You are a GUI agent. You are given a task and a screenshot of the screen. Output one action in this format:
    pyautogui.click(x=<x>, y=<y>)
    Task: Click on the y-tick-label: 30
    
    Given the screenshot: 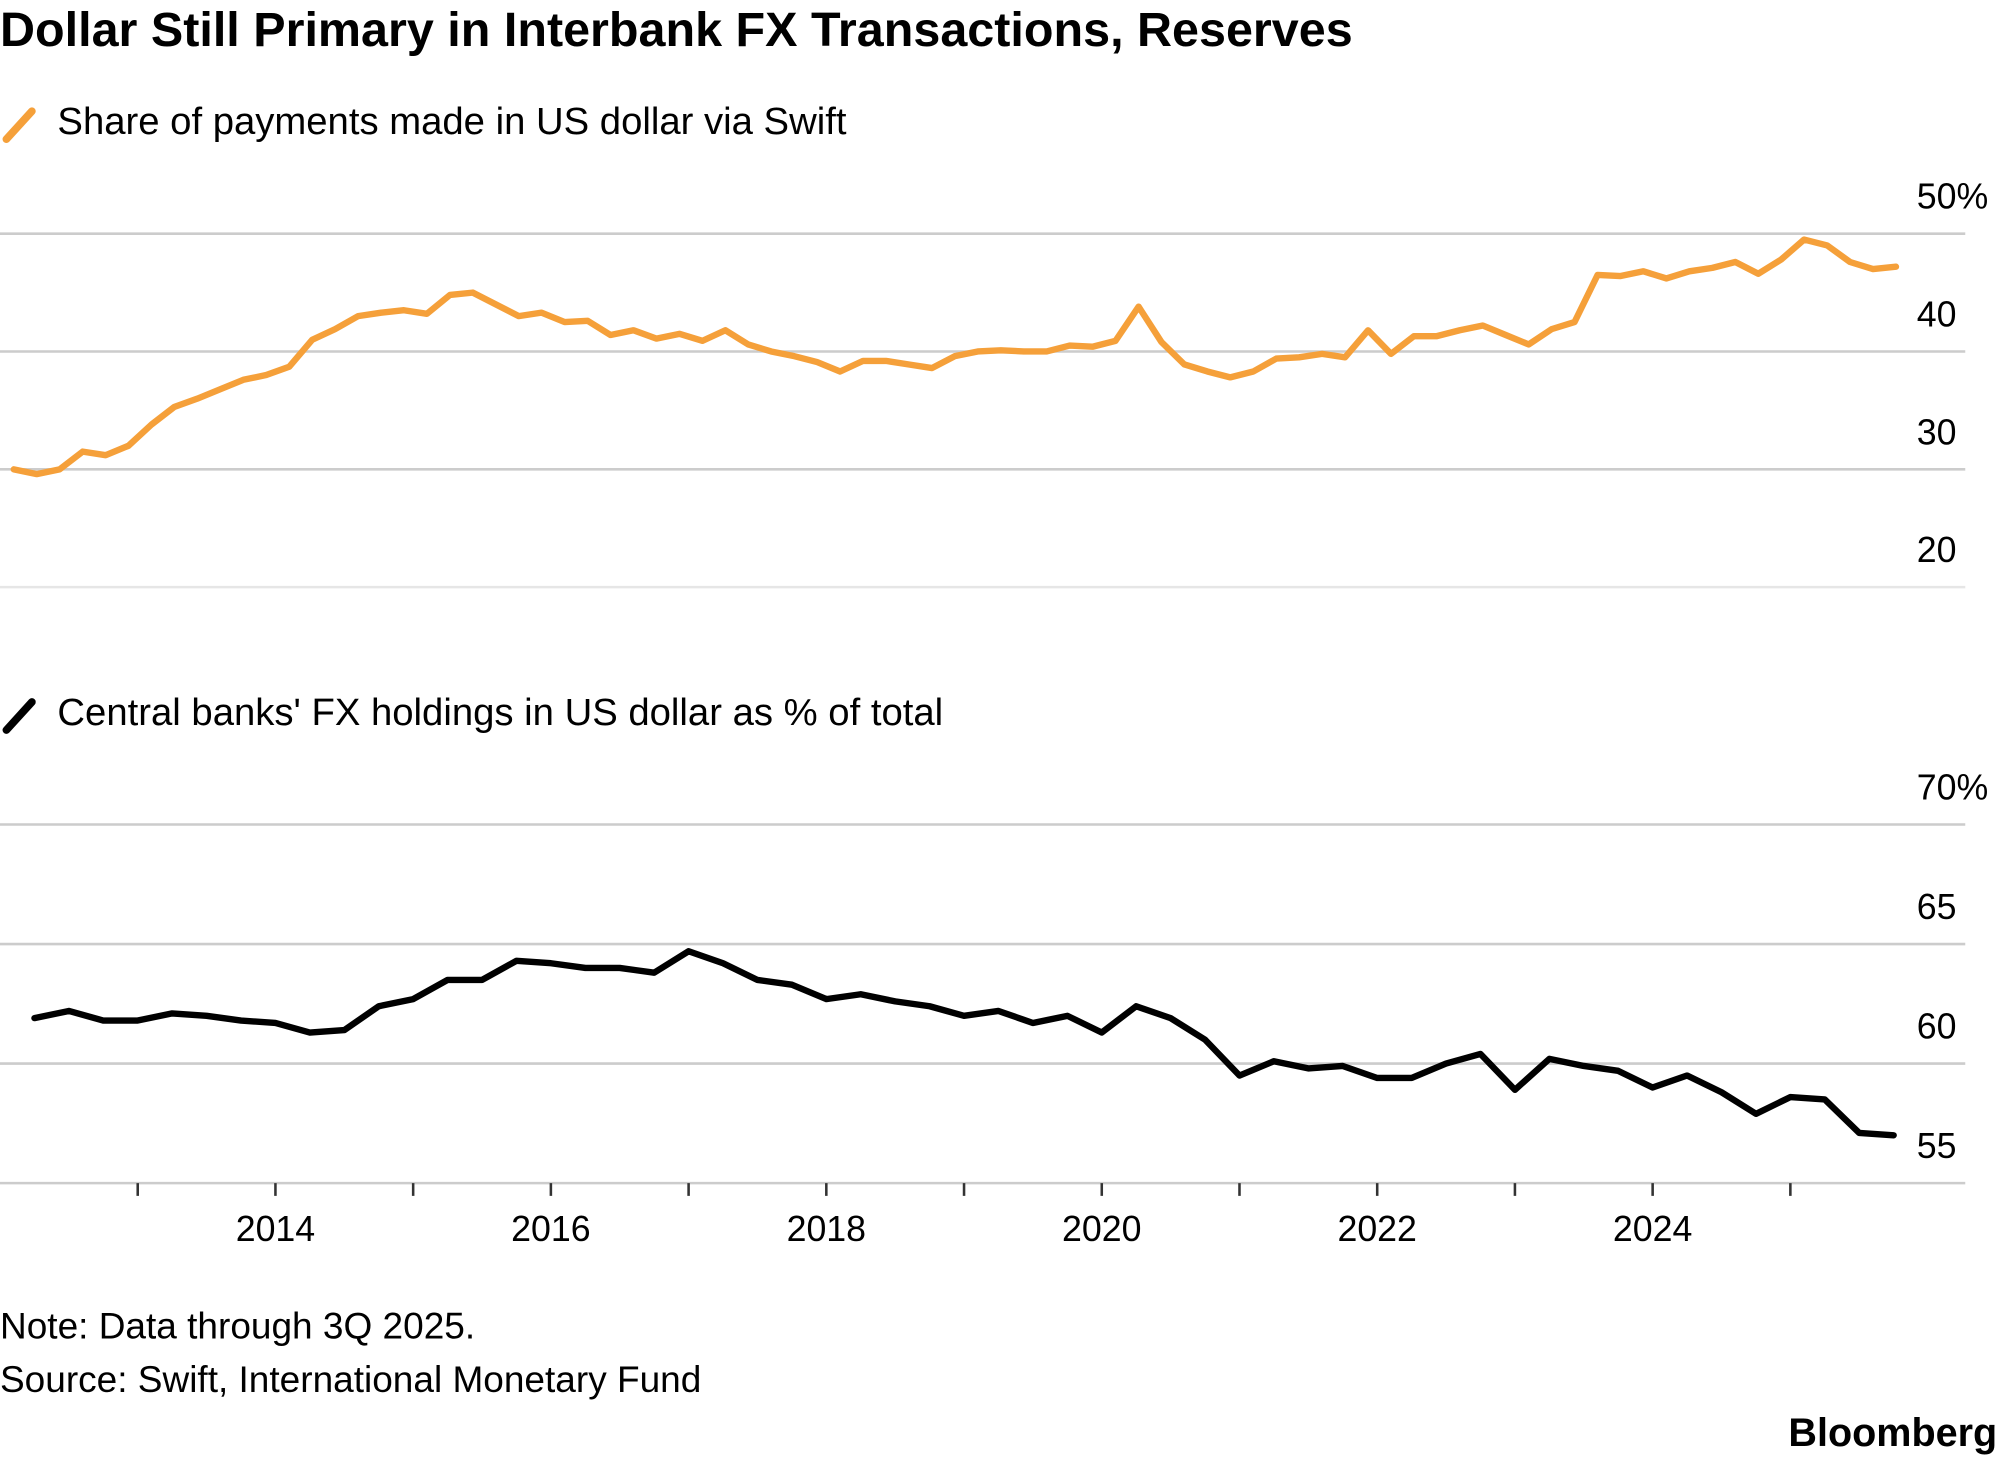 What is the action you would take?
    pyautogui.click(x=1937, y=432)
    